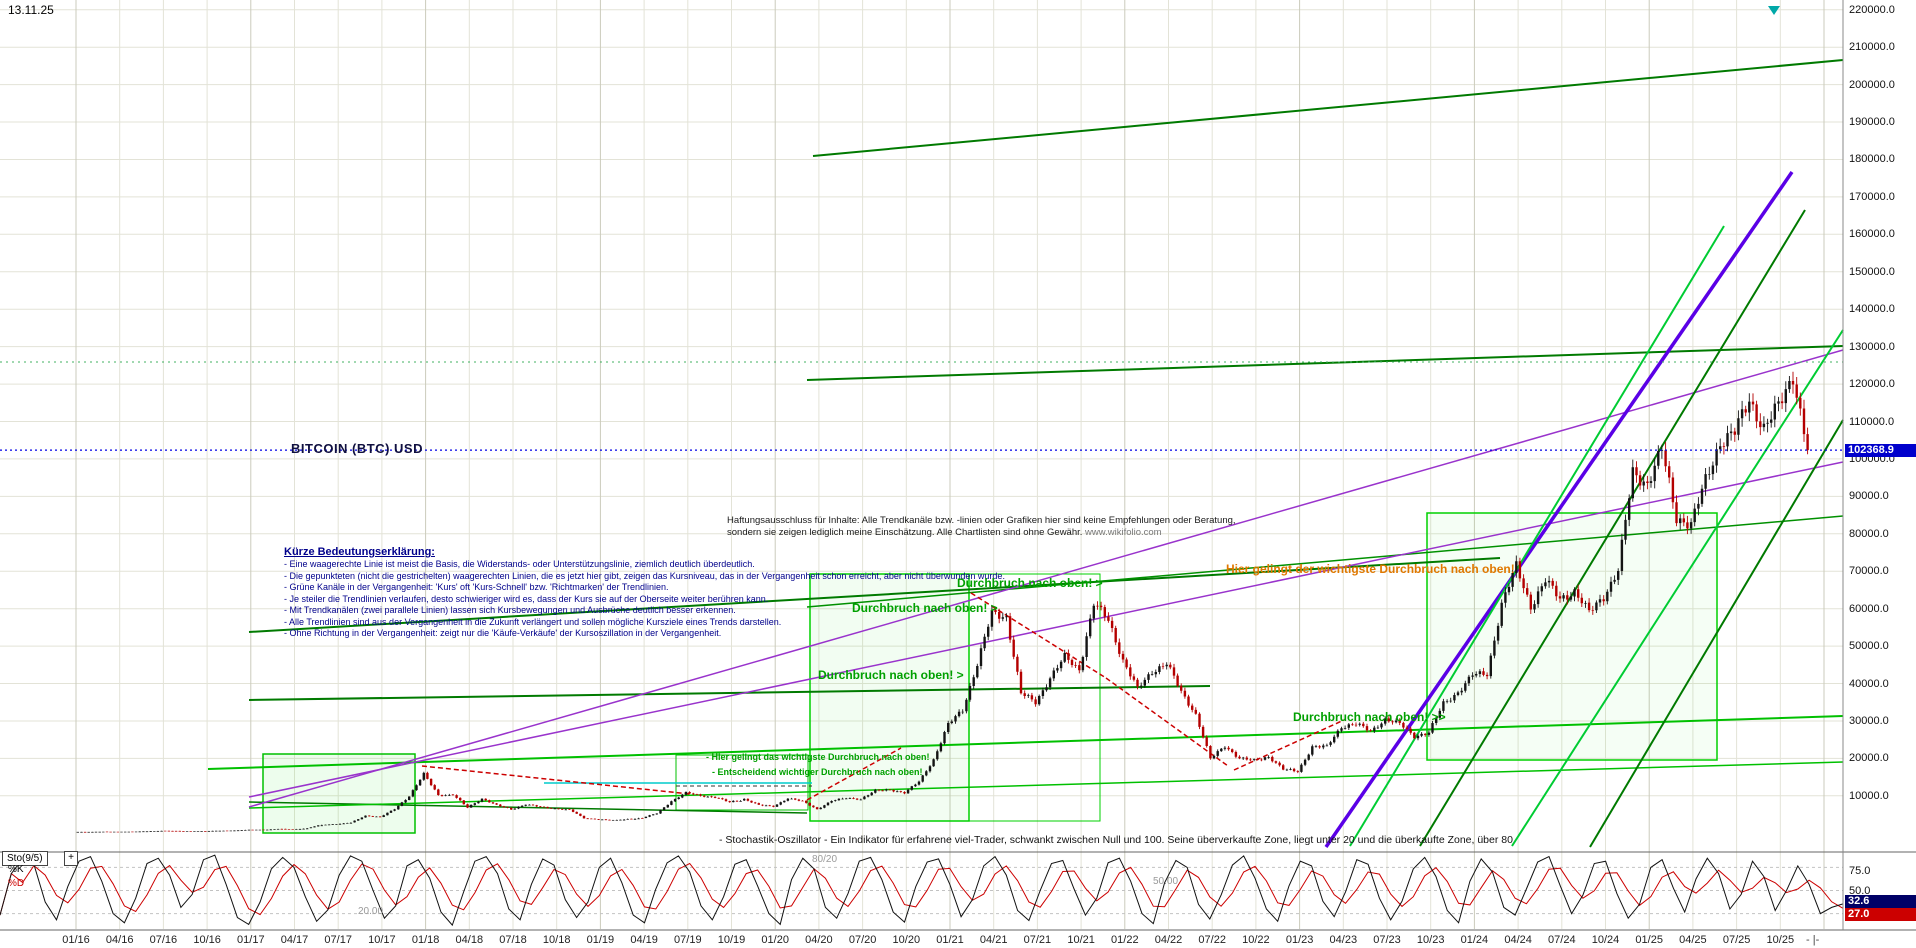 Image resolution: width=1916 pixels, height=948 pixels. What do you see at coordinates (600, 940) in the screenshot?
I see `x-axis-label: 01/19` at bounding box center [600, 940].